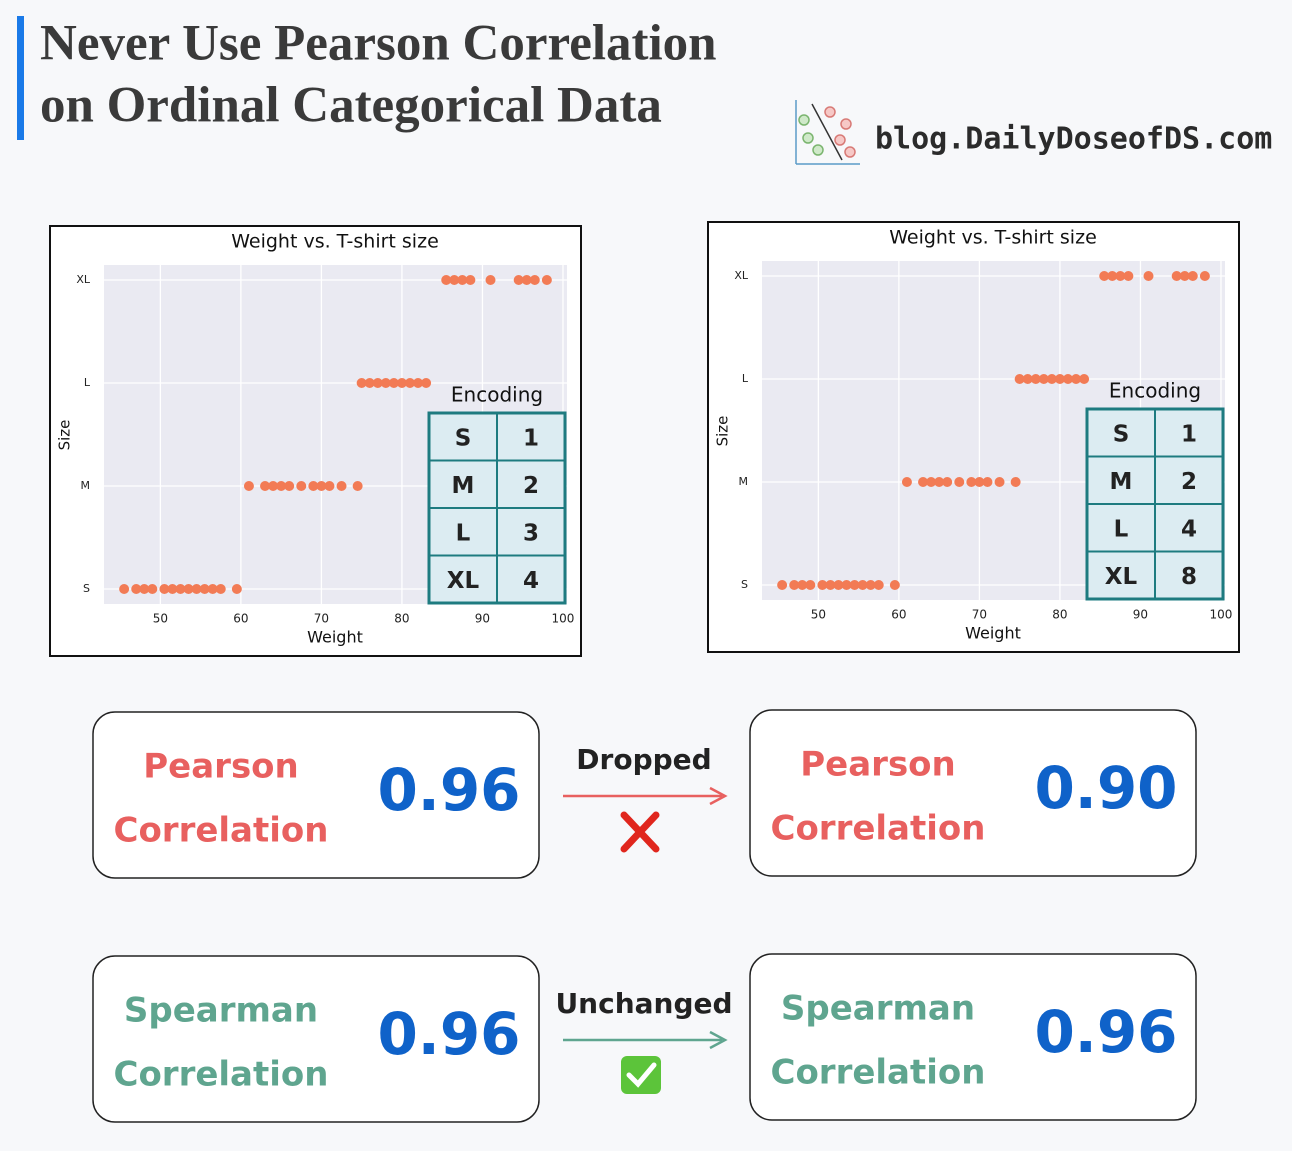 The height and width of the screenshot is (1151, 1292). What do you see at coordinates (65, 435) in the screenshot?
I see `y-axis-label: Size` at bounding box center [65, 435].